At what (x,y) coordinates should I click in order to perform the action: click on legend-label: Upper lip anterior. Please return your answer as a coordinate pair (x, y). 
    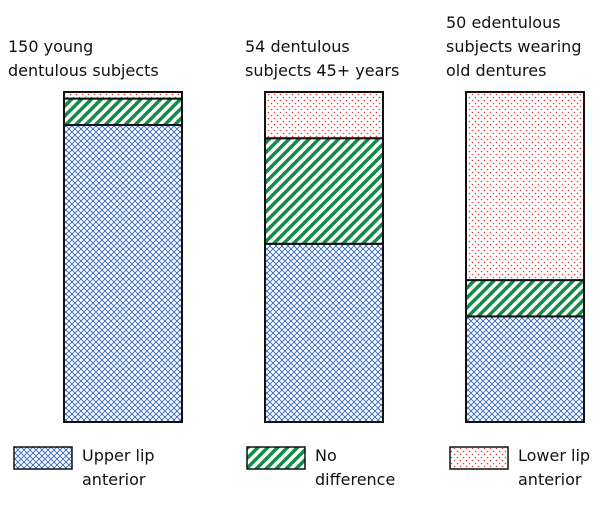
    Looking at the image, I should click on (118, 467).